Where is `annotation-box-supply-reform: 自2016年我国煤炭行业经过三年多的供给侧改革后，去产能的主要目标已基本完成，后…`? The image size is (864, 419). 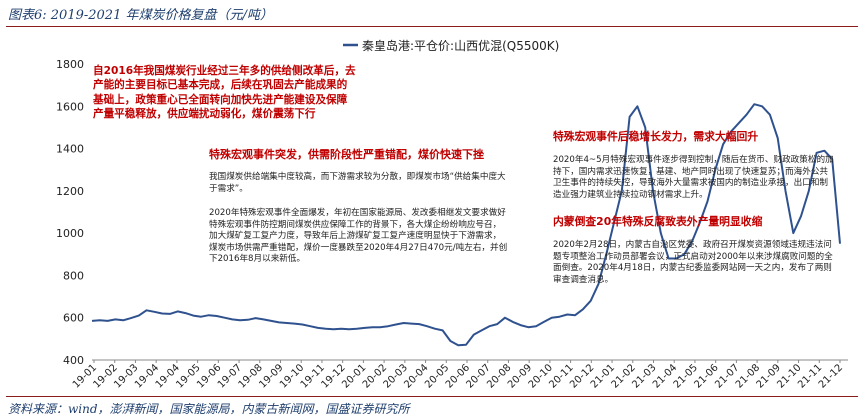 annotation-box-supply-reform: 自2016年我国煤炭行业经过三年多的供给侧改革后，去产能的主要目标已基本完成，后… is located at coordinates (224, 92).